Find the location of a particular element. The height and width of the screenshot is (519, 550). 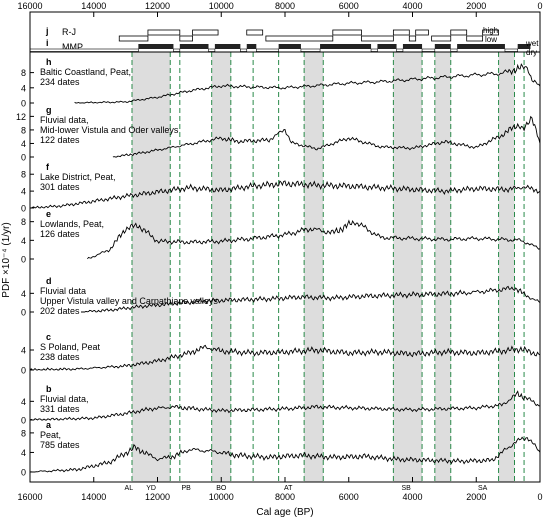

series-letter-e: e is located at coordinates (48, 214).